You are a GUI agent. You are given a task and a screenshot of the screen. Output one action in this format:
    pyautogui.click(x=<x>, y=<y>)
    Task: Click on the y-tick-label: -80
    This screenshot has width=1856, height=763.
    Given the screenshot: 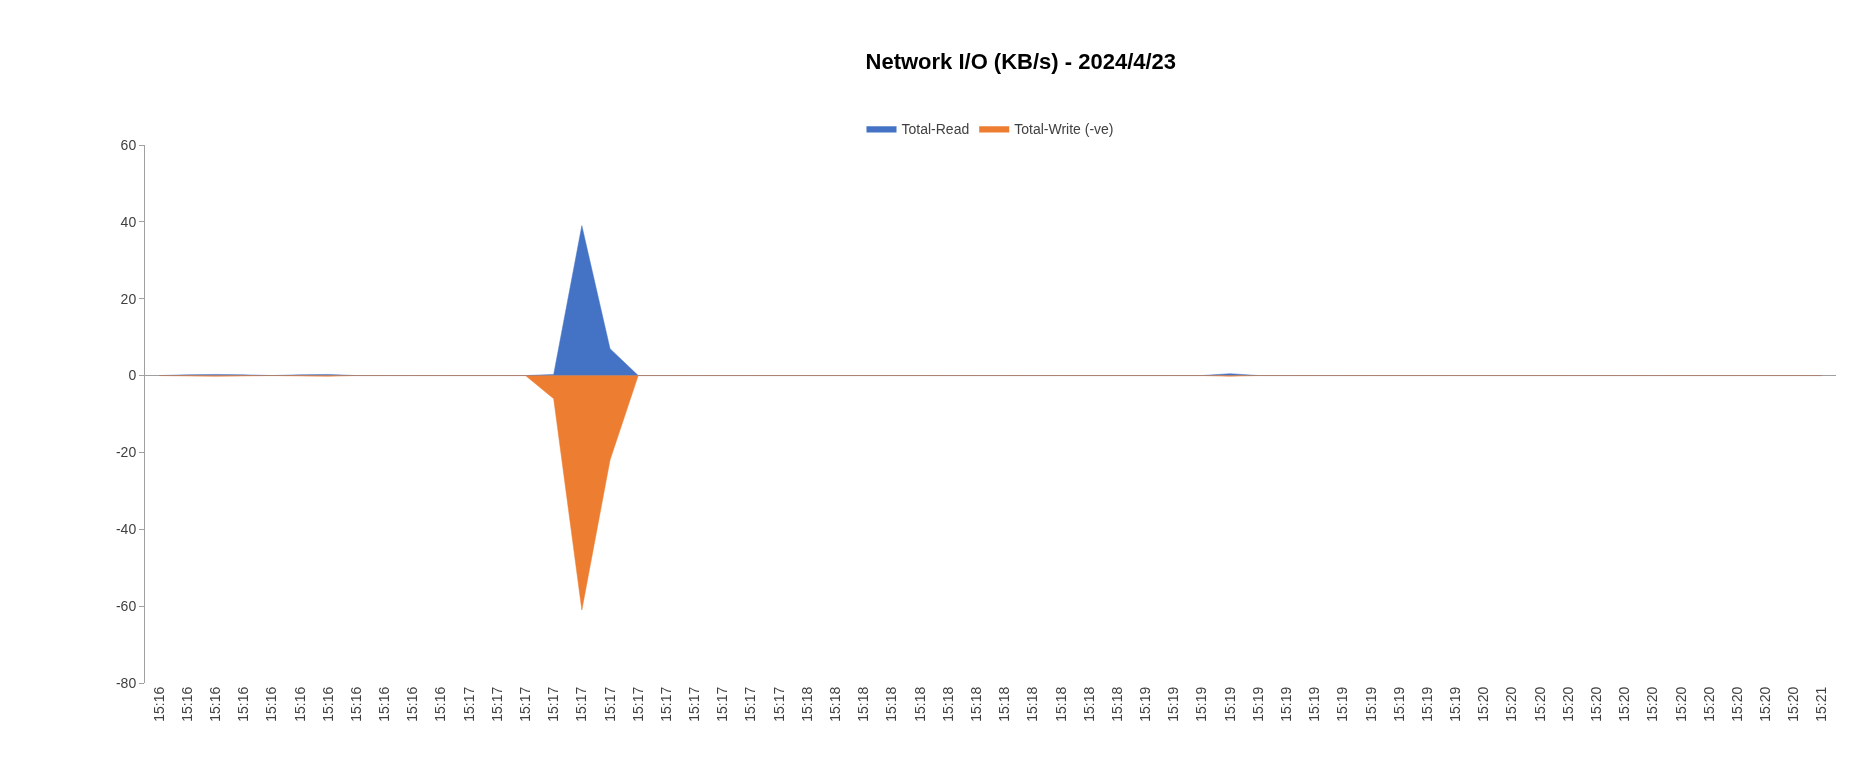 What is the action you would take?
    pyautogui.click(x=126, y=682)
    